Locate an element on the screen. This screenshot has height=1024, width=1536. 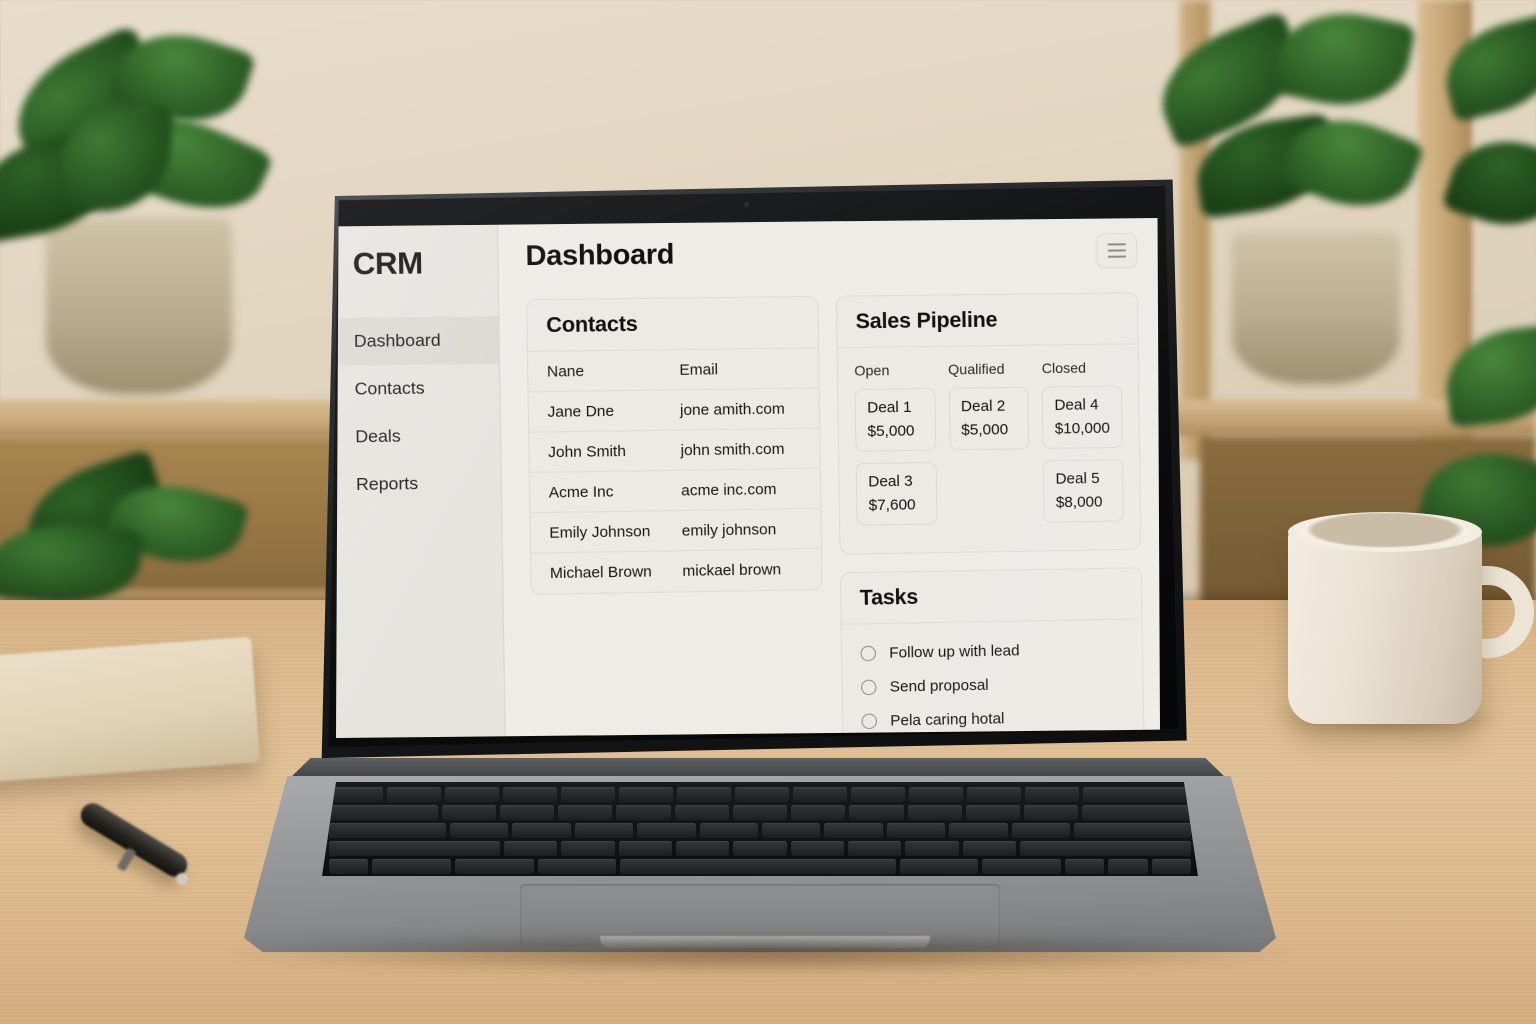
pipeline-stage-open: Open Deal 1 $5,000 Deal 3 $7,600 is located at coordinates (896, 449).